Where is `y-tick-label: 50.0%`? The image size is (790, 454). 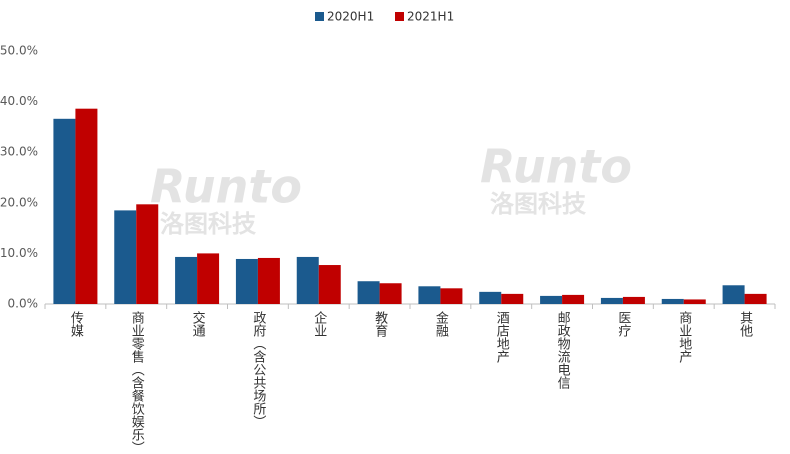 y-tick-label: 50.0% is located at coordinates (19, 51).